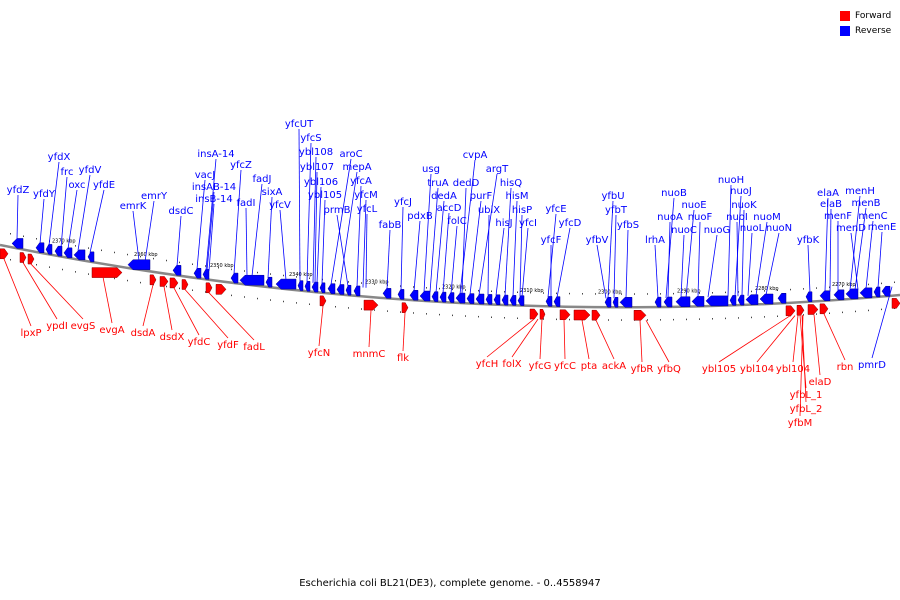  What do you see at coordinates (143, 333) in the screenshot?
I see `forward-gene-label: dsdA` at bounding box center [143, 333].